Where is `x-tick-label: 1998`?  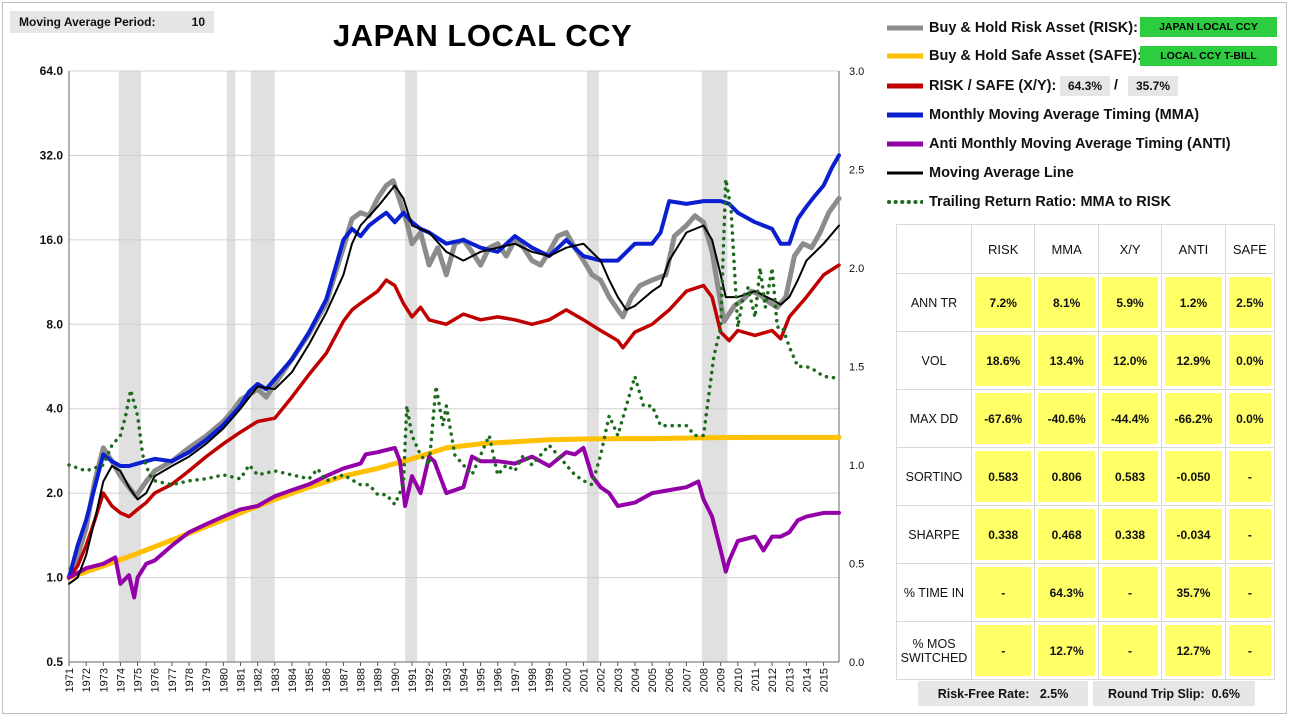 x-tick-label: 1998 is located at coordinates (533, 680).